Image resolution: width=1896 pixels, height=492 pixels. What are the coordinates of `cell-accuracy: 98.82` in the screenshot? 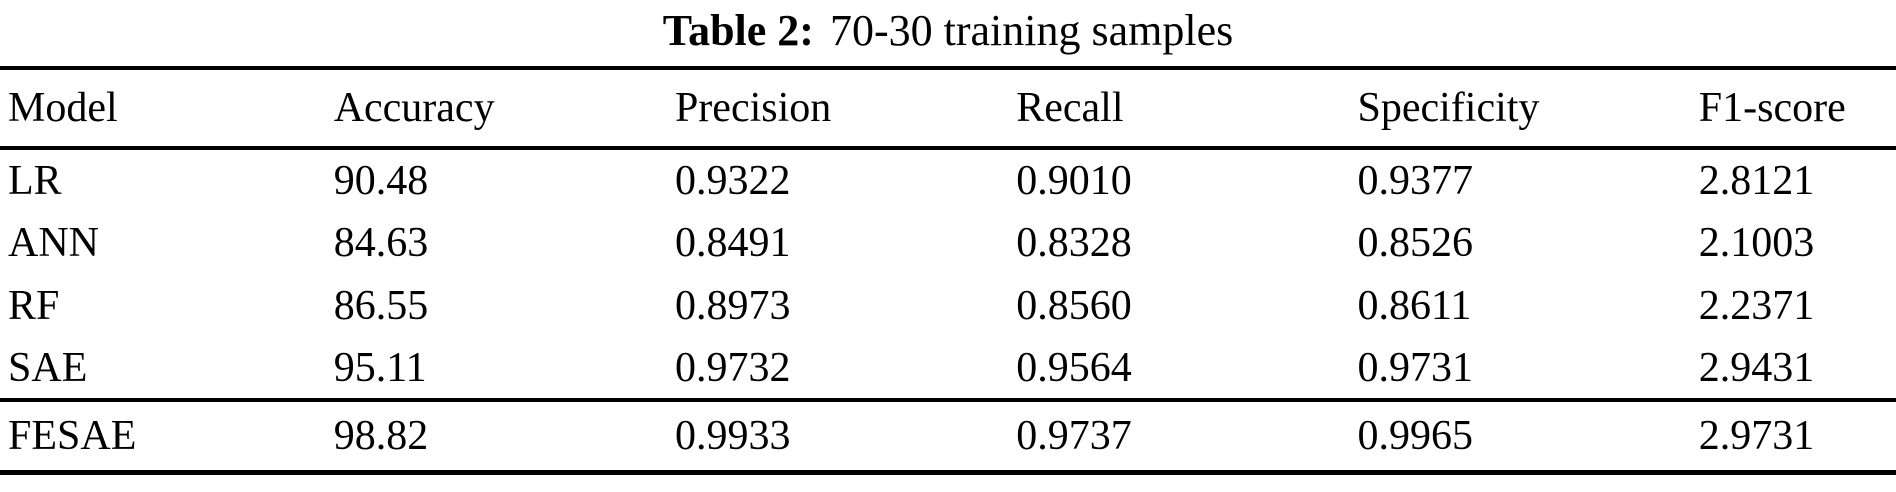 It's located at (381, 435).